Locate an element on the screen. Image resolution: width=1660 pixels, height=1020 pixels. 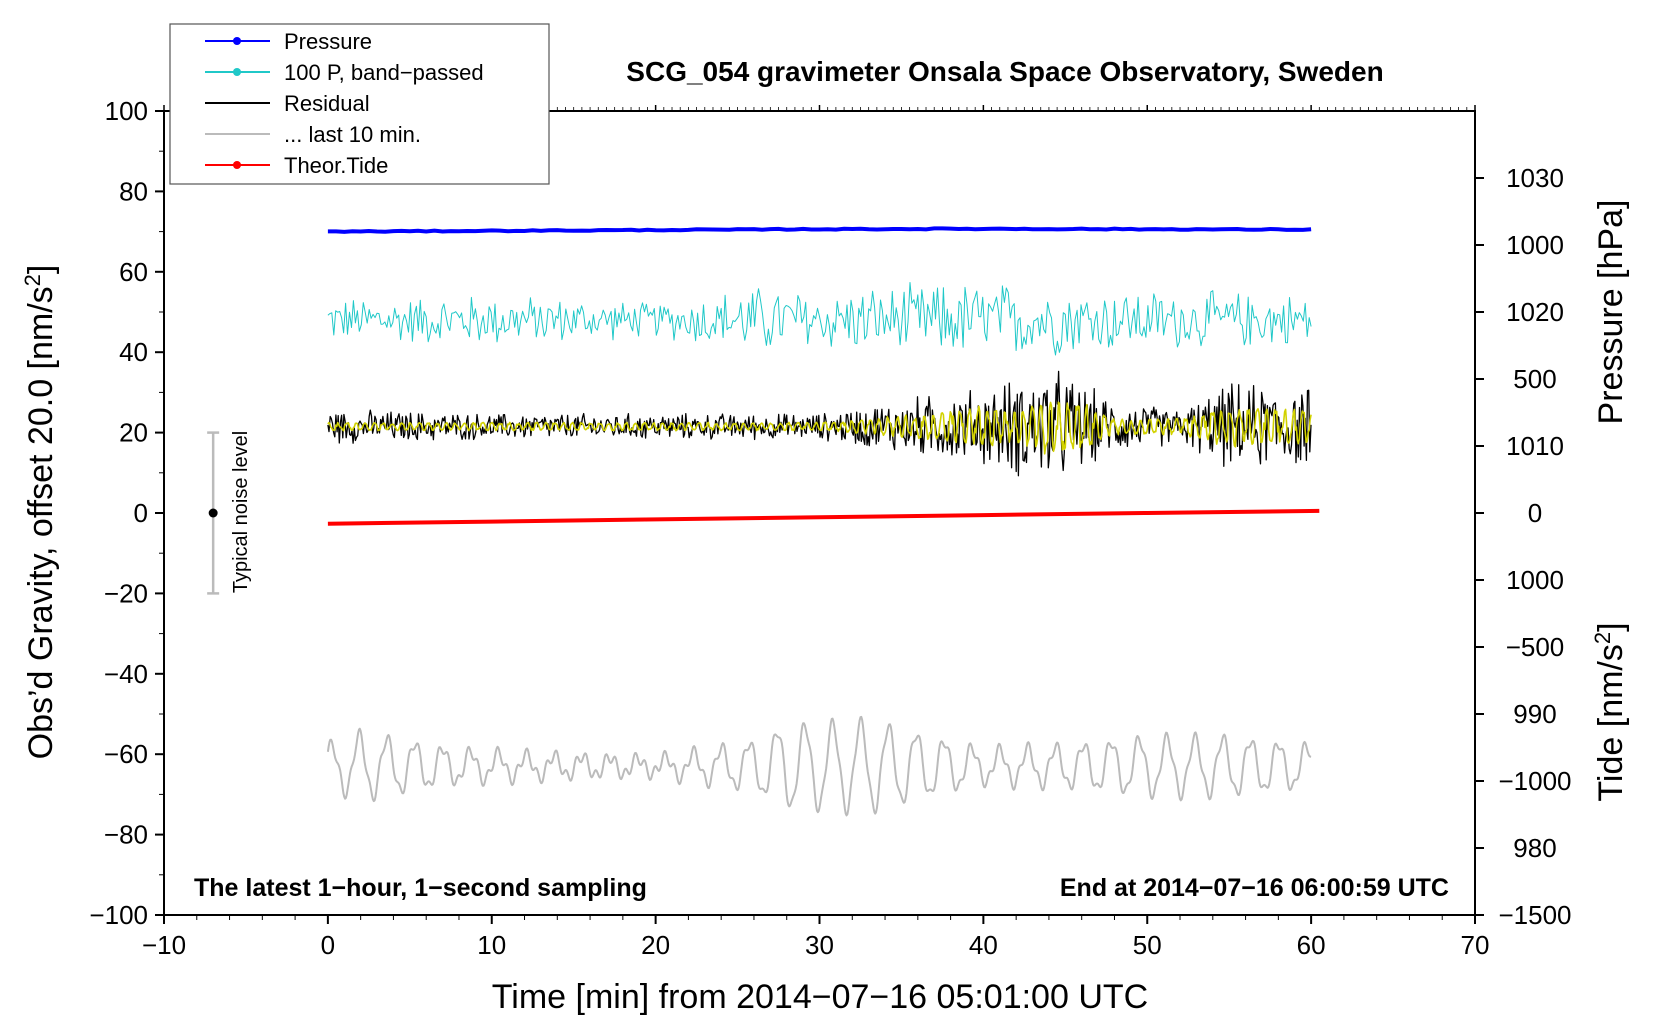
series-residual-filtered is located at coordinates (819, 428).